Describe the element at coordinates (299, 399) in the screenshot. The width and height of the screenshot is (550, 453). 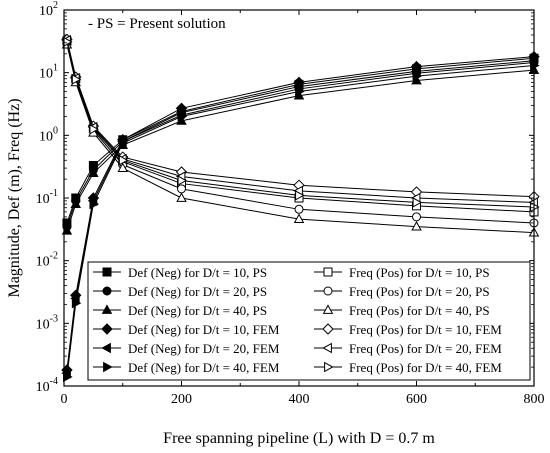
I see `x-tick-label: 400` at that location.